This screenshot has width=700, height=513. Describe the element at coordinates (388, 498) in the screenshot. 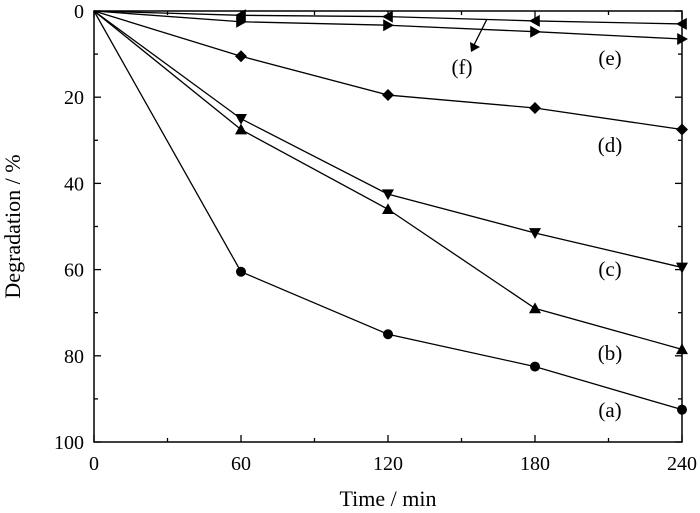

I see `x-axis-title: Time / min` at that location.